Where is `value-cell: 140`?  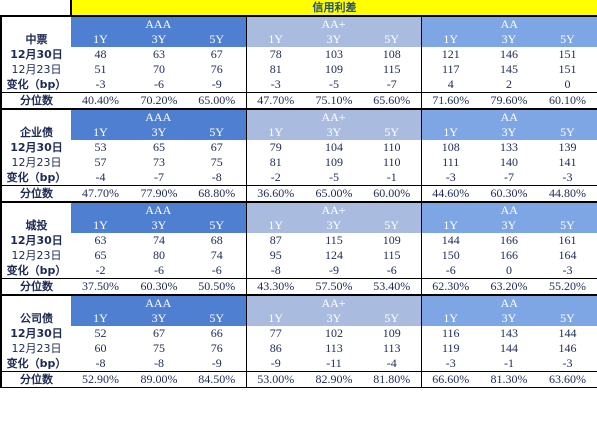 value-cell: 140 is located at coordinates (509, 162).